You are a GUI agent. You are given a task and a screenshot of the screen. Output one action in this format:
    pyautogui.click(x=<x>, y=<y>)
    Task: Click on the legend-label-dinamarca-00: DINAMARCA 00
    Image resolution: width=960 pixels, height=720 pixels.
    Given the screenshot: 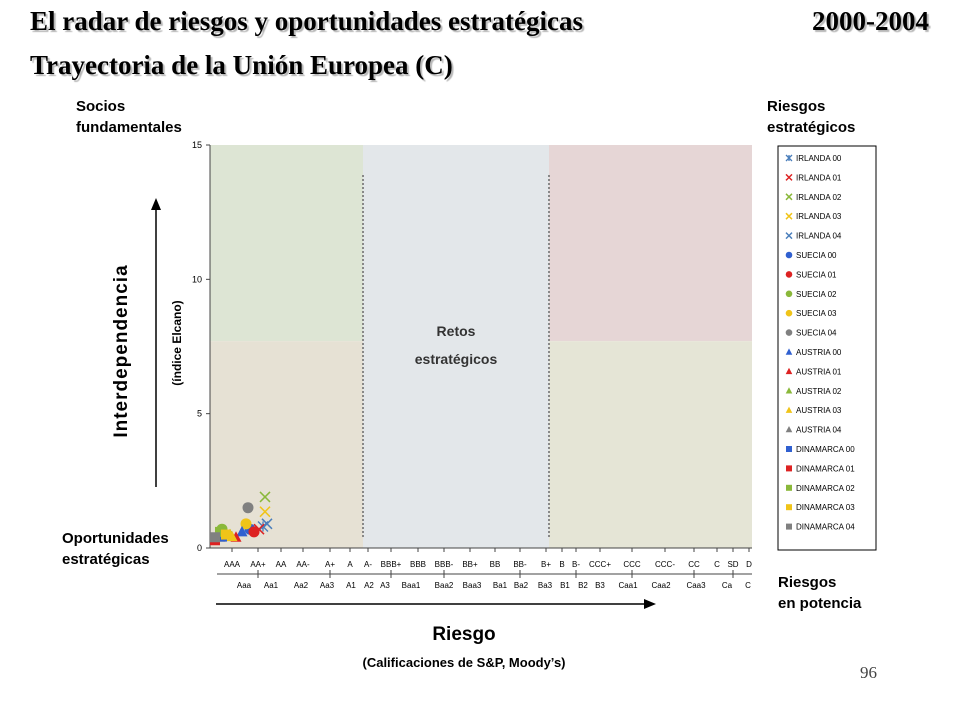 What is the action you would take?
    pyautogui.click(x=825, y=449)
    